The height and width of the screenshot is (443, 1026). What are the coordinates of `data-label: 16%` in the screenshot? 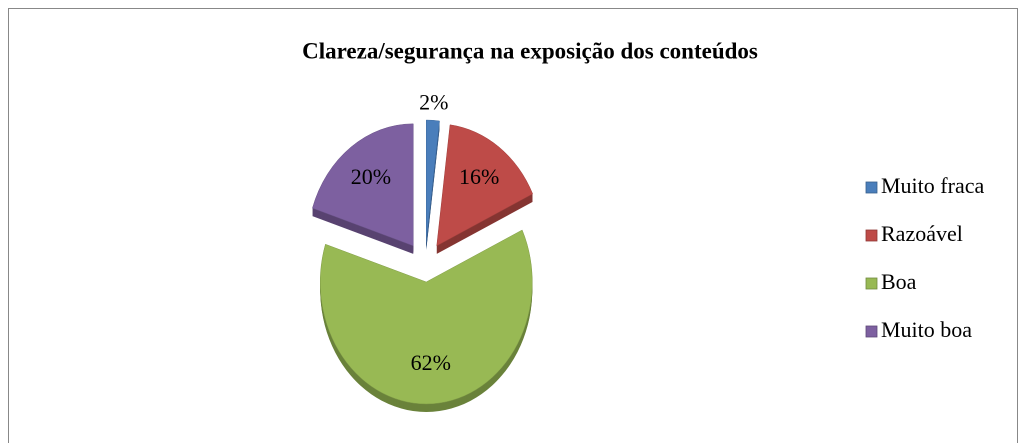 It's located at (479, 176).